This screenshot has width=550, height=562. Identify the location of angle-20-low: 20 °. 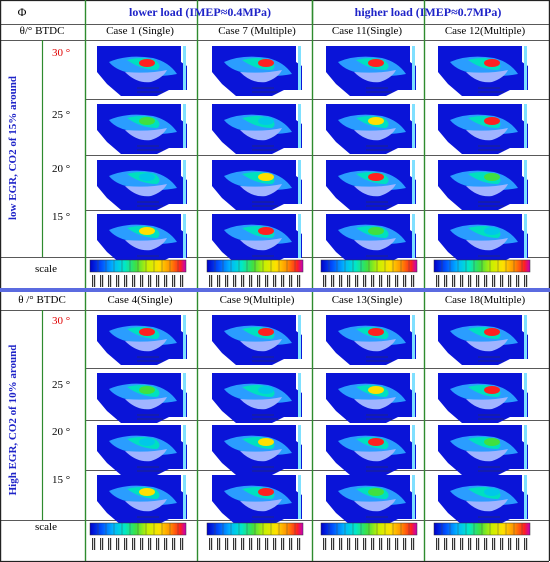
(61, 169).